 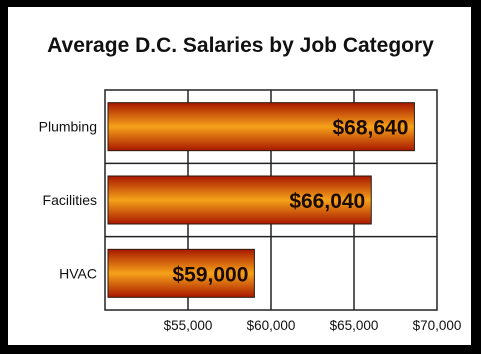 I want to click on data-label: $59,000, so click(x=210, y=274).